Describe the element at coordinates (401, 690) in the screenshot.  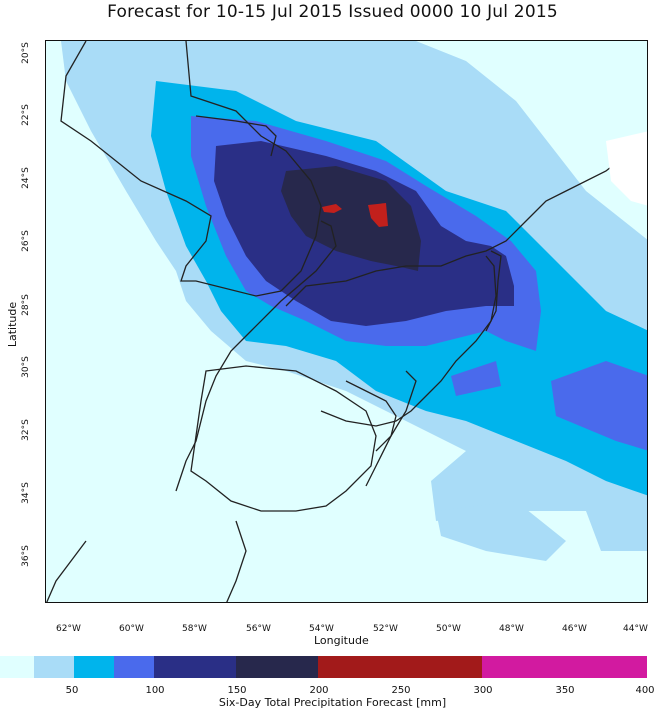
I see `colorbar-label: 250` at that location.